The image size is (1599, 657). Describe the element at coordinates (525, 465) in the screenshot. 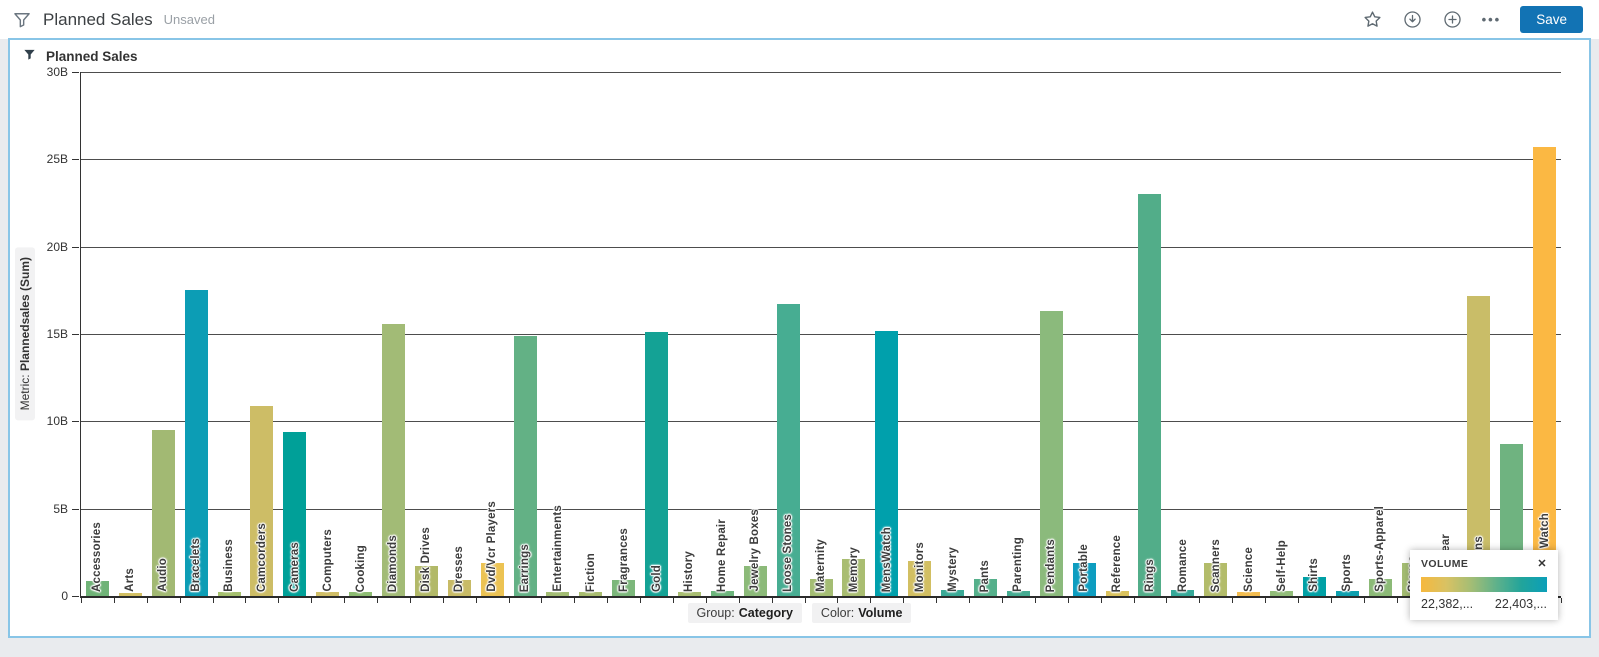

I see `bar-Earrings` at that location.